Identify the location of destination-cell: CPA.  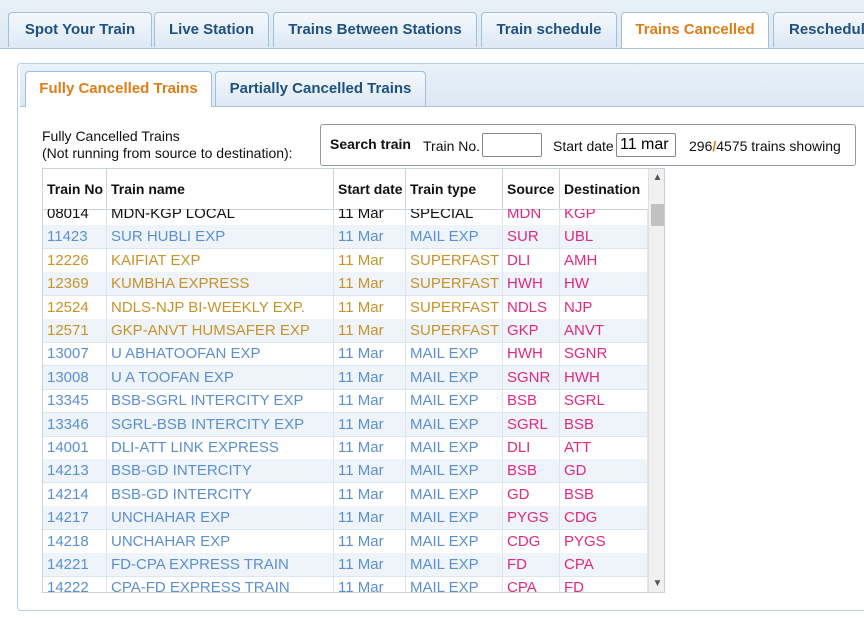
(604, 564).